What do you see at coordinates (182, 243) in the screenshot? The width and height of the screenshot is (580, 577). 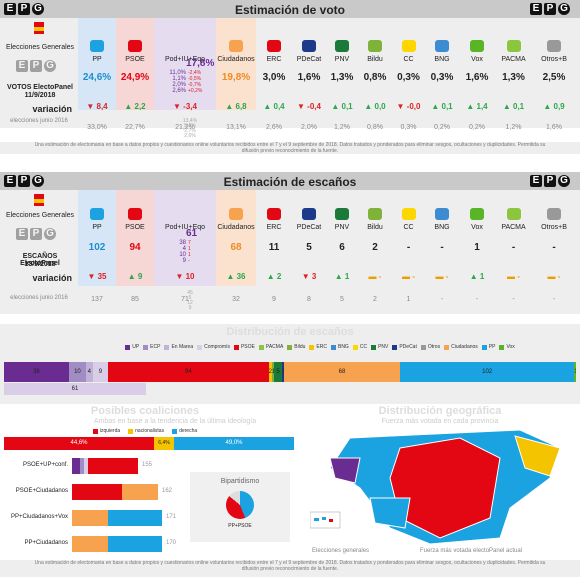 I see `pod-sub-value: 38` at bounding box center [182, 243].